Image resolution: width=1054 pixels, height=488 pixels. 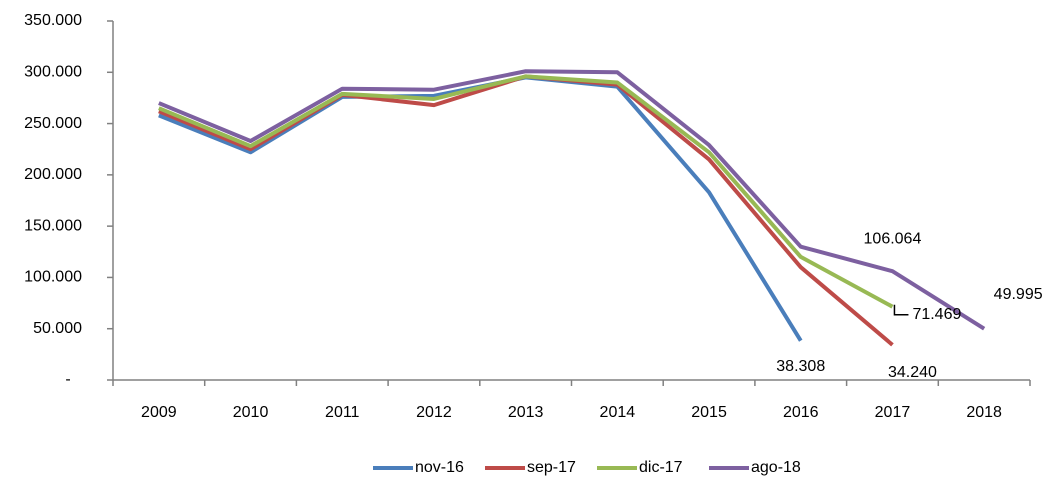 I want to click on data-label: 49.995, so click(x=1018, y=294).